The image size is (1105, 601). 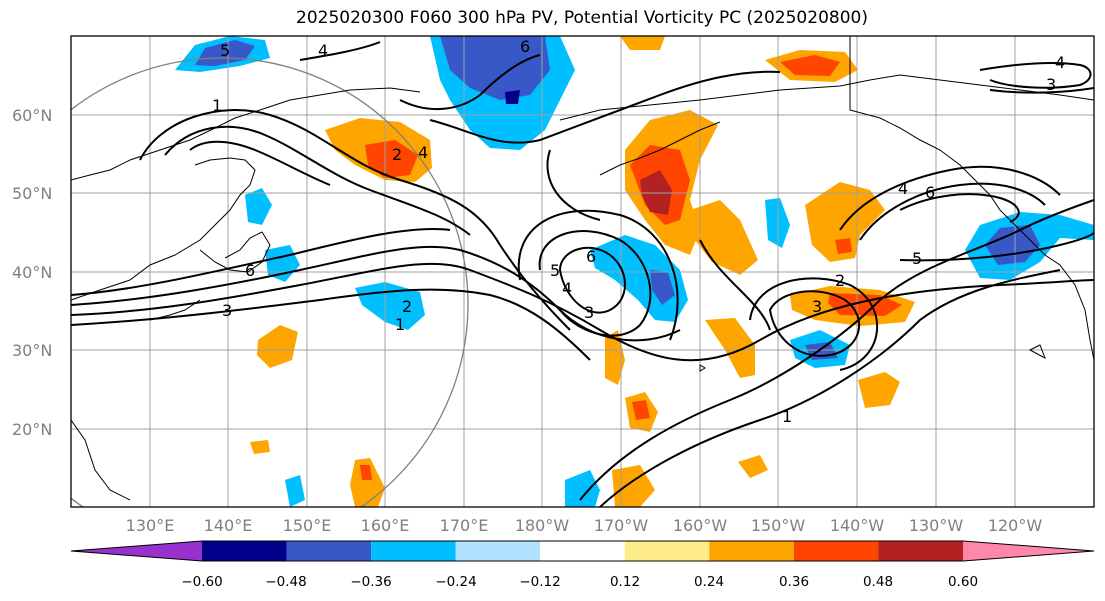 I want to click on colorbar-tick-label: 0.12, so click(x=625, y=582).